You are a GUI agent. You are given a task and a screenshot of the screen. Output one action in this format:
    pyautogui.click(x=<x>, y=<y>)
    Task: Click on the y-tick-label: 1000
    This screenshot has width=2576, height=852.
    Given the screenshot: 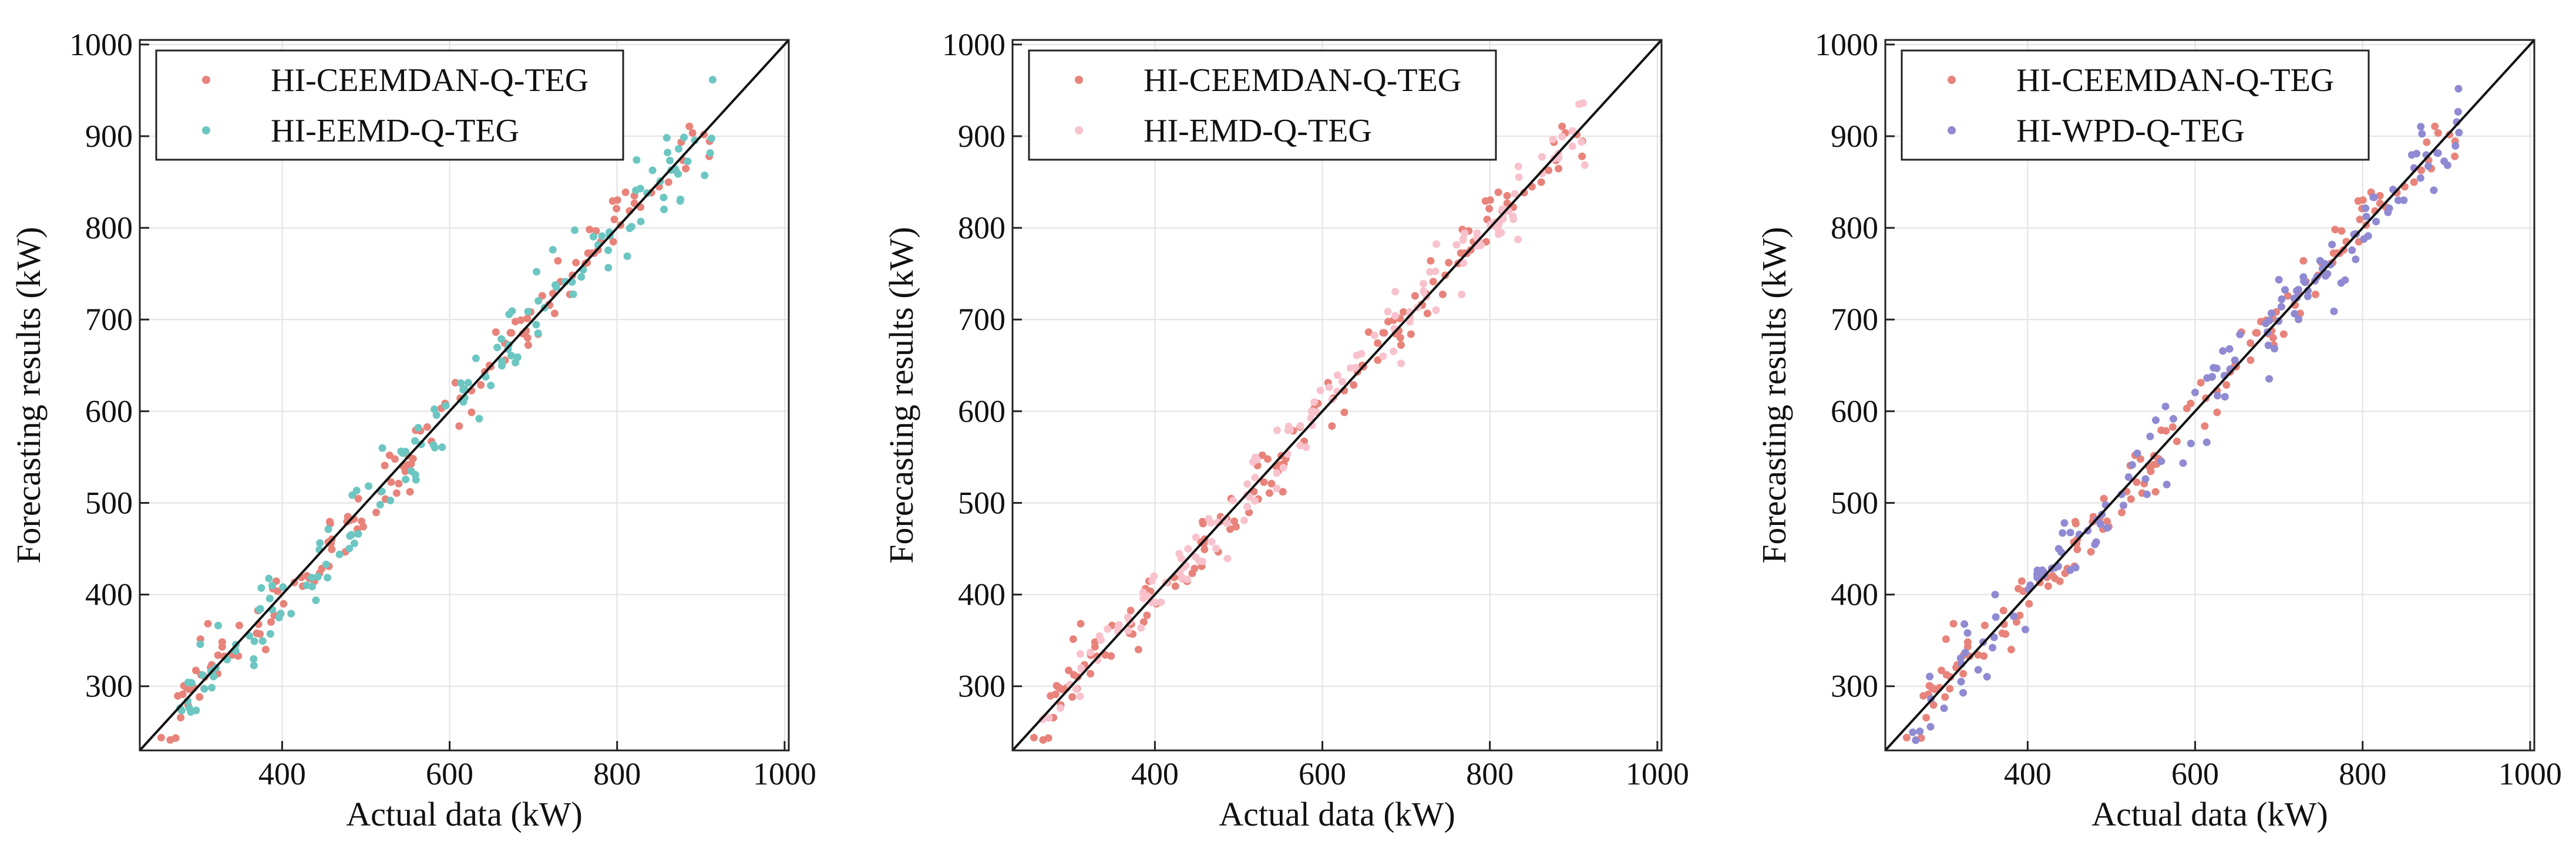 What is the action you would take?
    pyautogui.click(x=101, y=44)
    